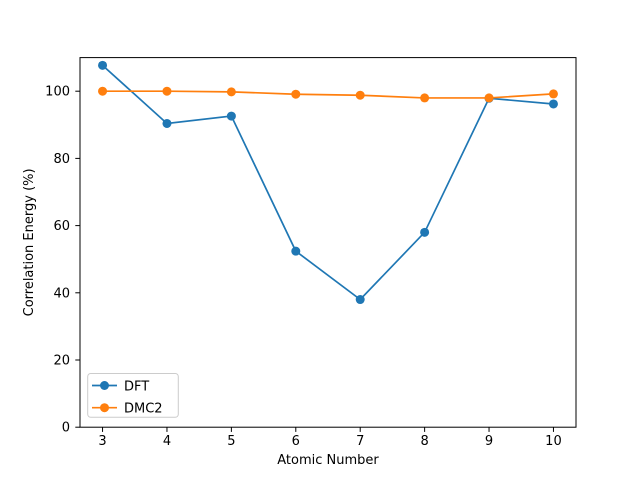 This screenshot has width=640, height=480. I want to click on legend-label: DFT, so click(136, 386).